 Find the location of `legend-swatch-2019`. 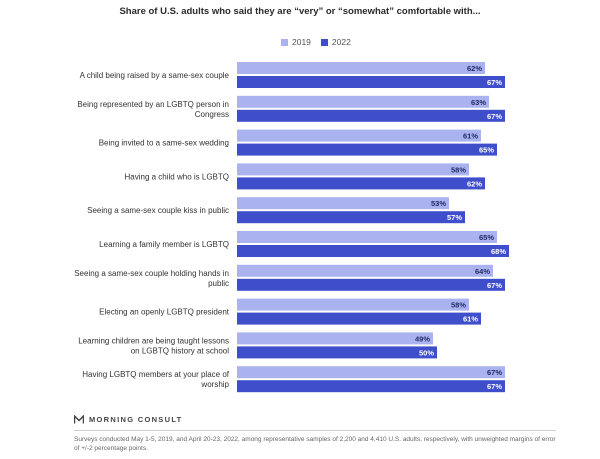

legend-swatch-2019 is located at coordinates (284, 42).